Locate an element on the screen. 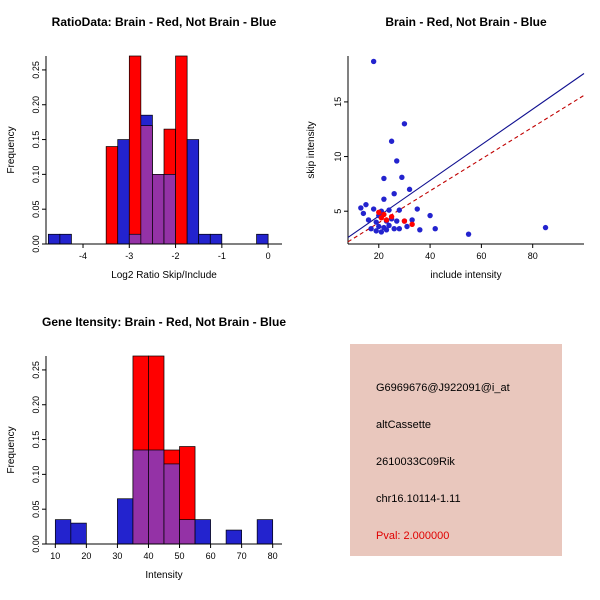  x-axis-title: Log2 Ratio Skip/Include is located at coordinates (164, 275).